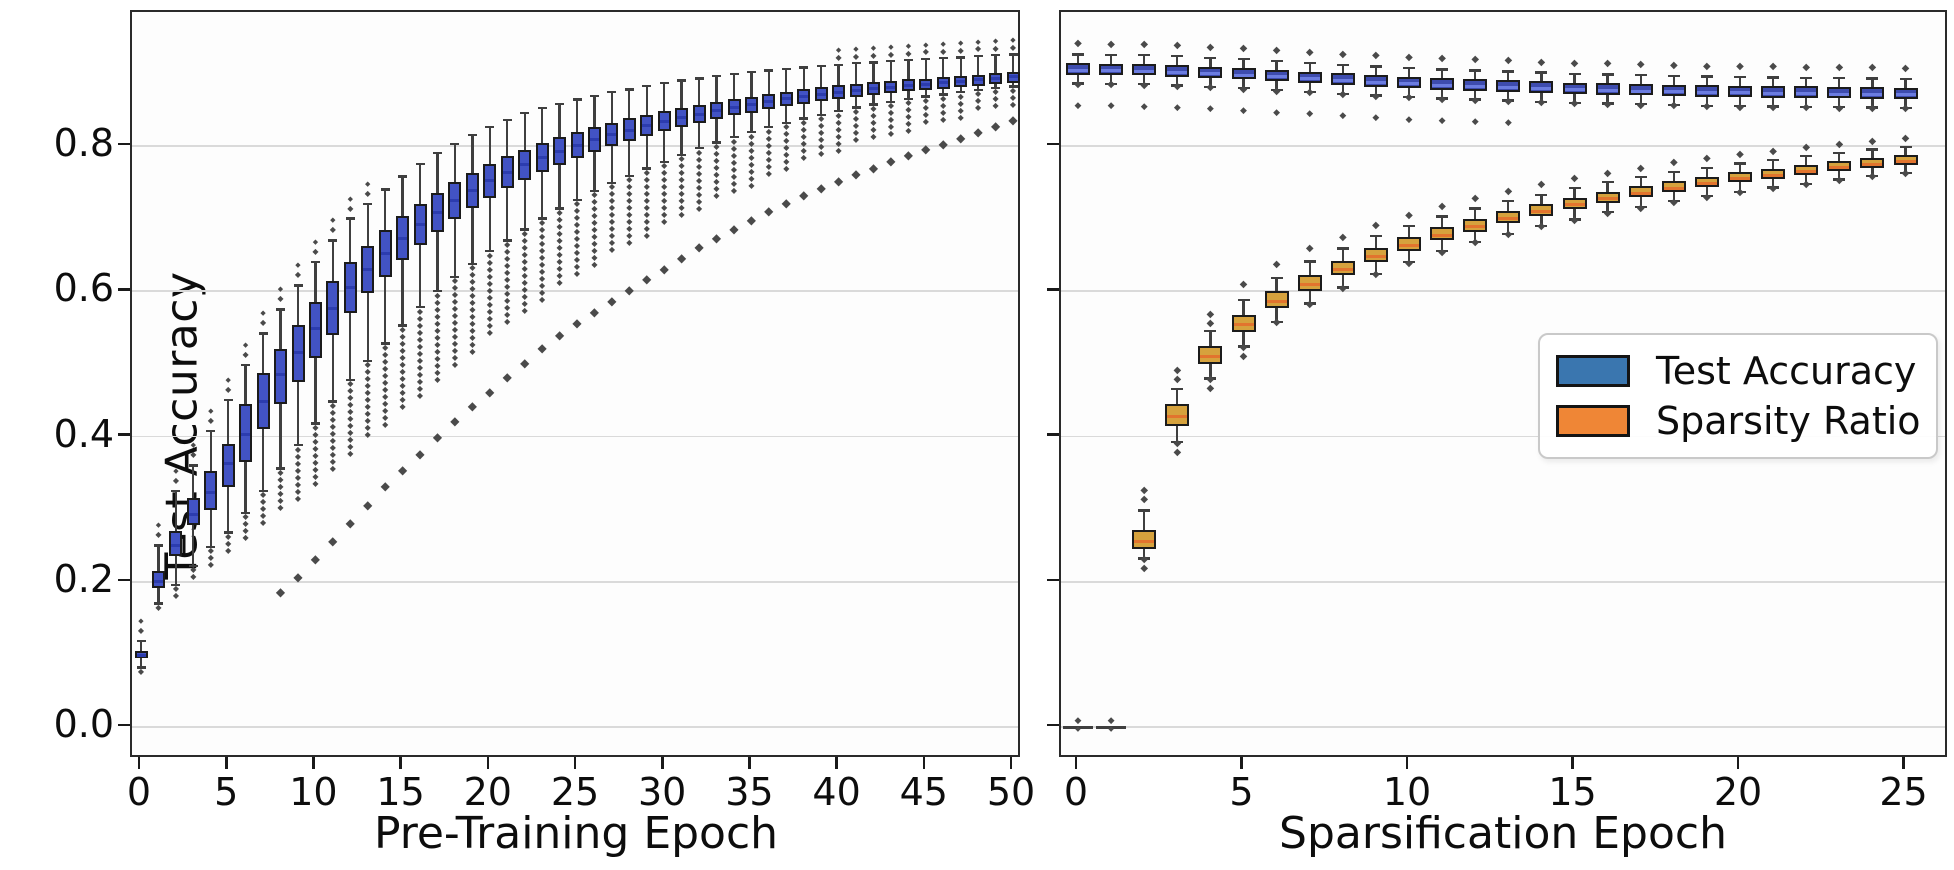 The height and width of the screenshot is (870, 1954). Describe the element at coordinates (836, 792) in the screenshot. I see `x-tick-label: 40` at that location.